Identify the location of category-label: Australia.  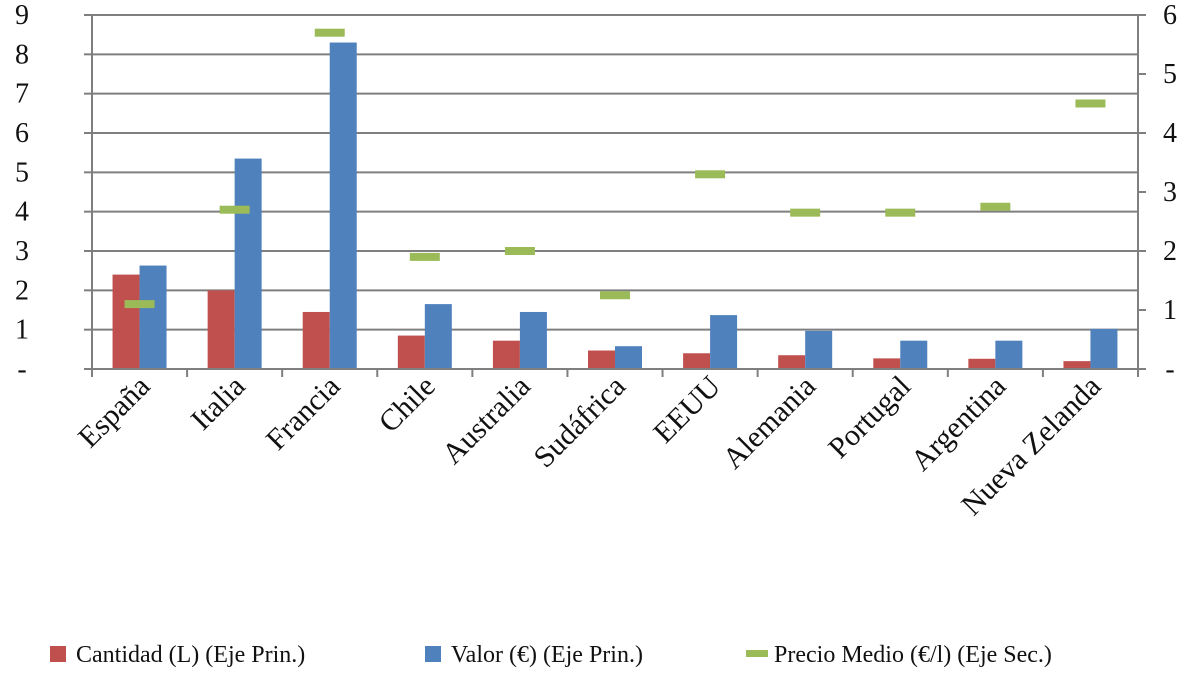
(486, 420).